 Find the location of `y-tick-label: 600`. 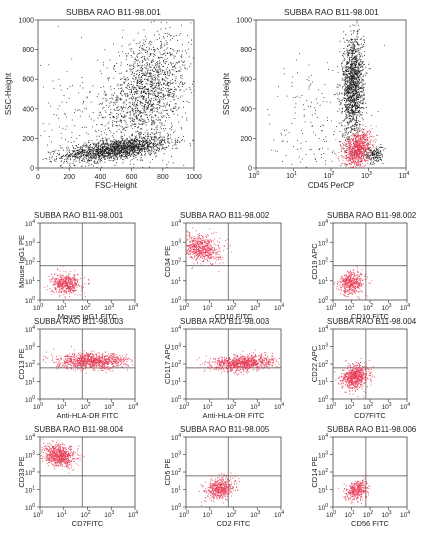

y-tick-label: 600 is located at coordinates (28, 80).